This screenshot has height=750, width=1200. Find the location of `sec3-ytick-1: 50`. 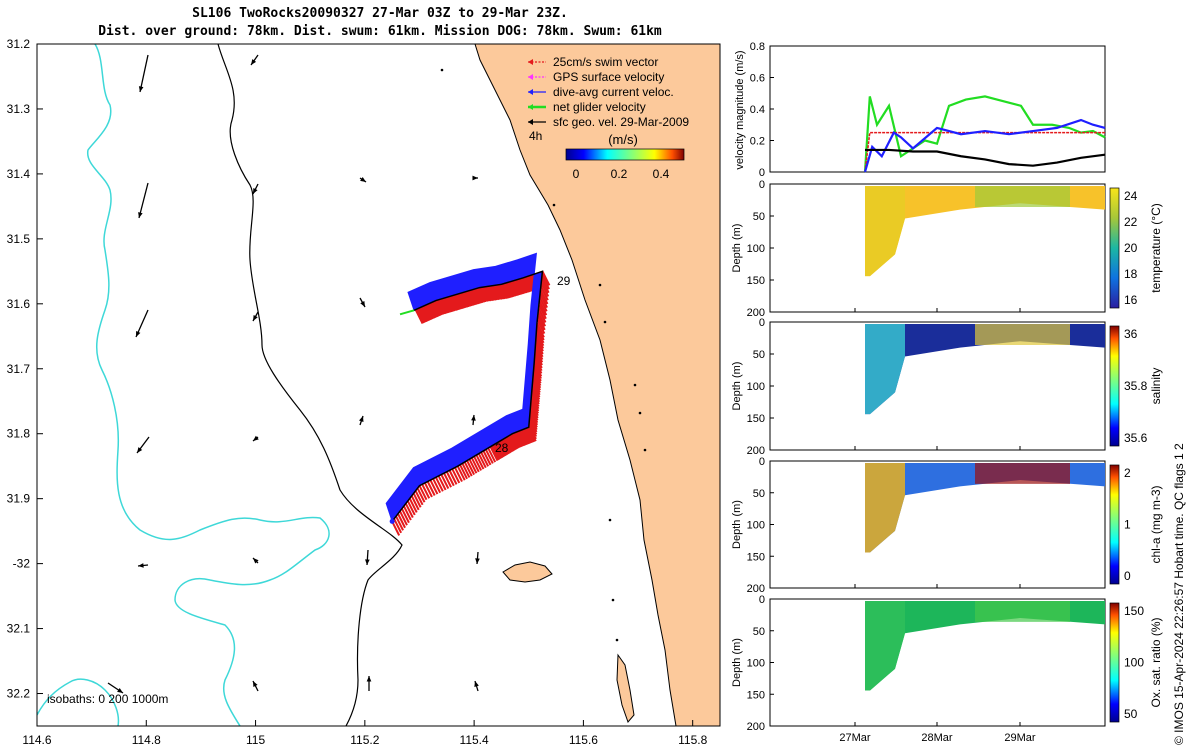

sec3-ytick-1: 50 is located at coordinates (759, 632).